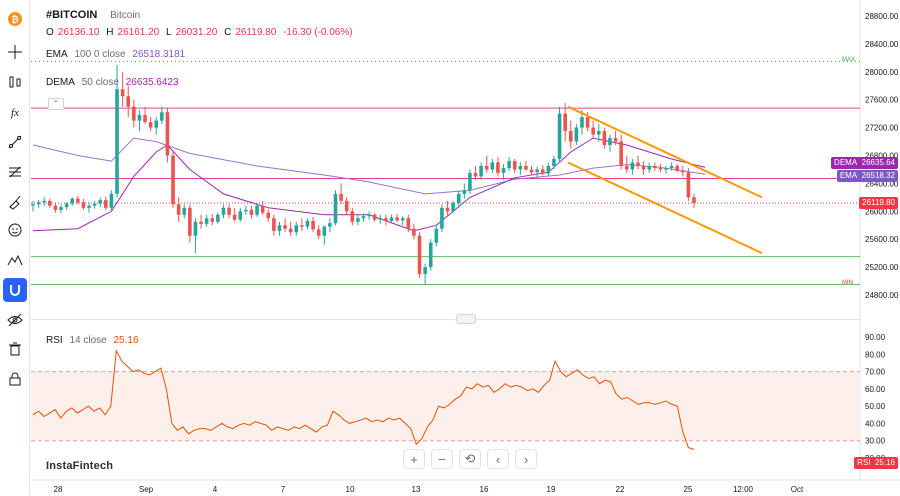 The height and width of the screenshot is (496, 900). I want to click on lock-tool-button, so click(15, 379).